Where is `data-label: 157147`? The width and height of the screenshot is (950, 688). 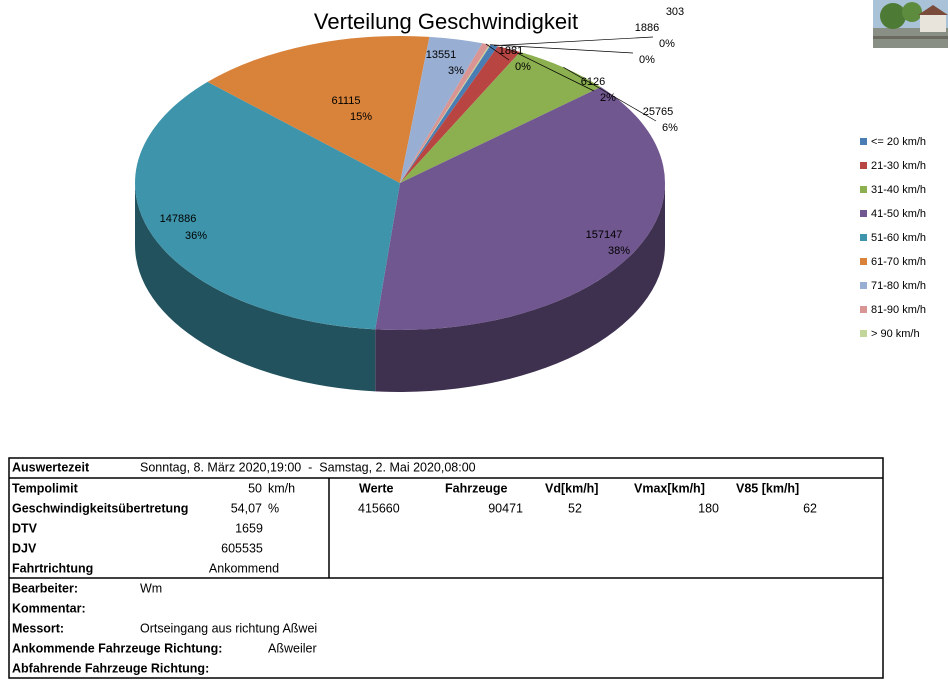
data-label: 157147 is located at coordinates (604, 235).